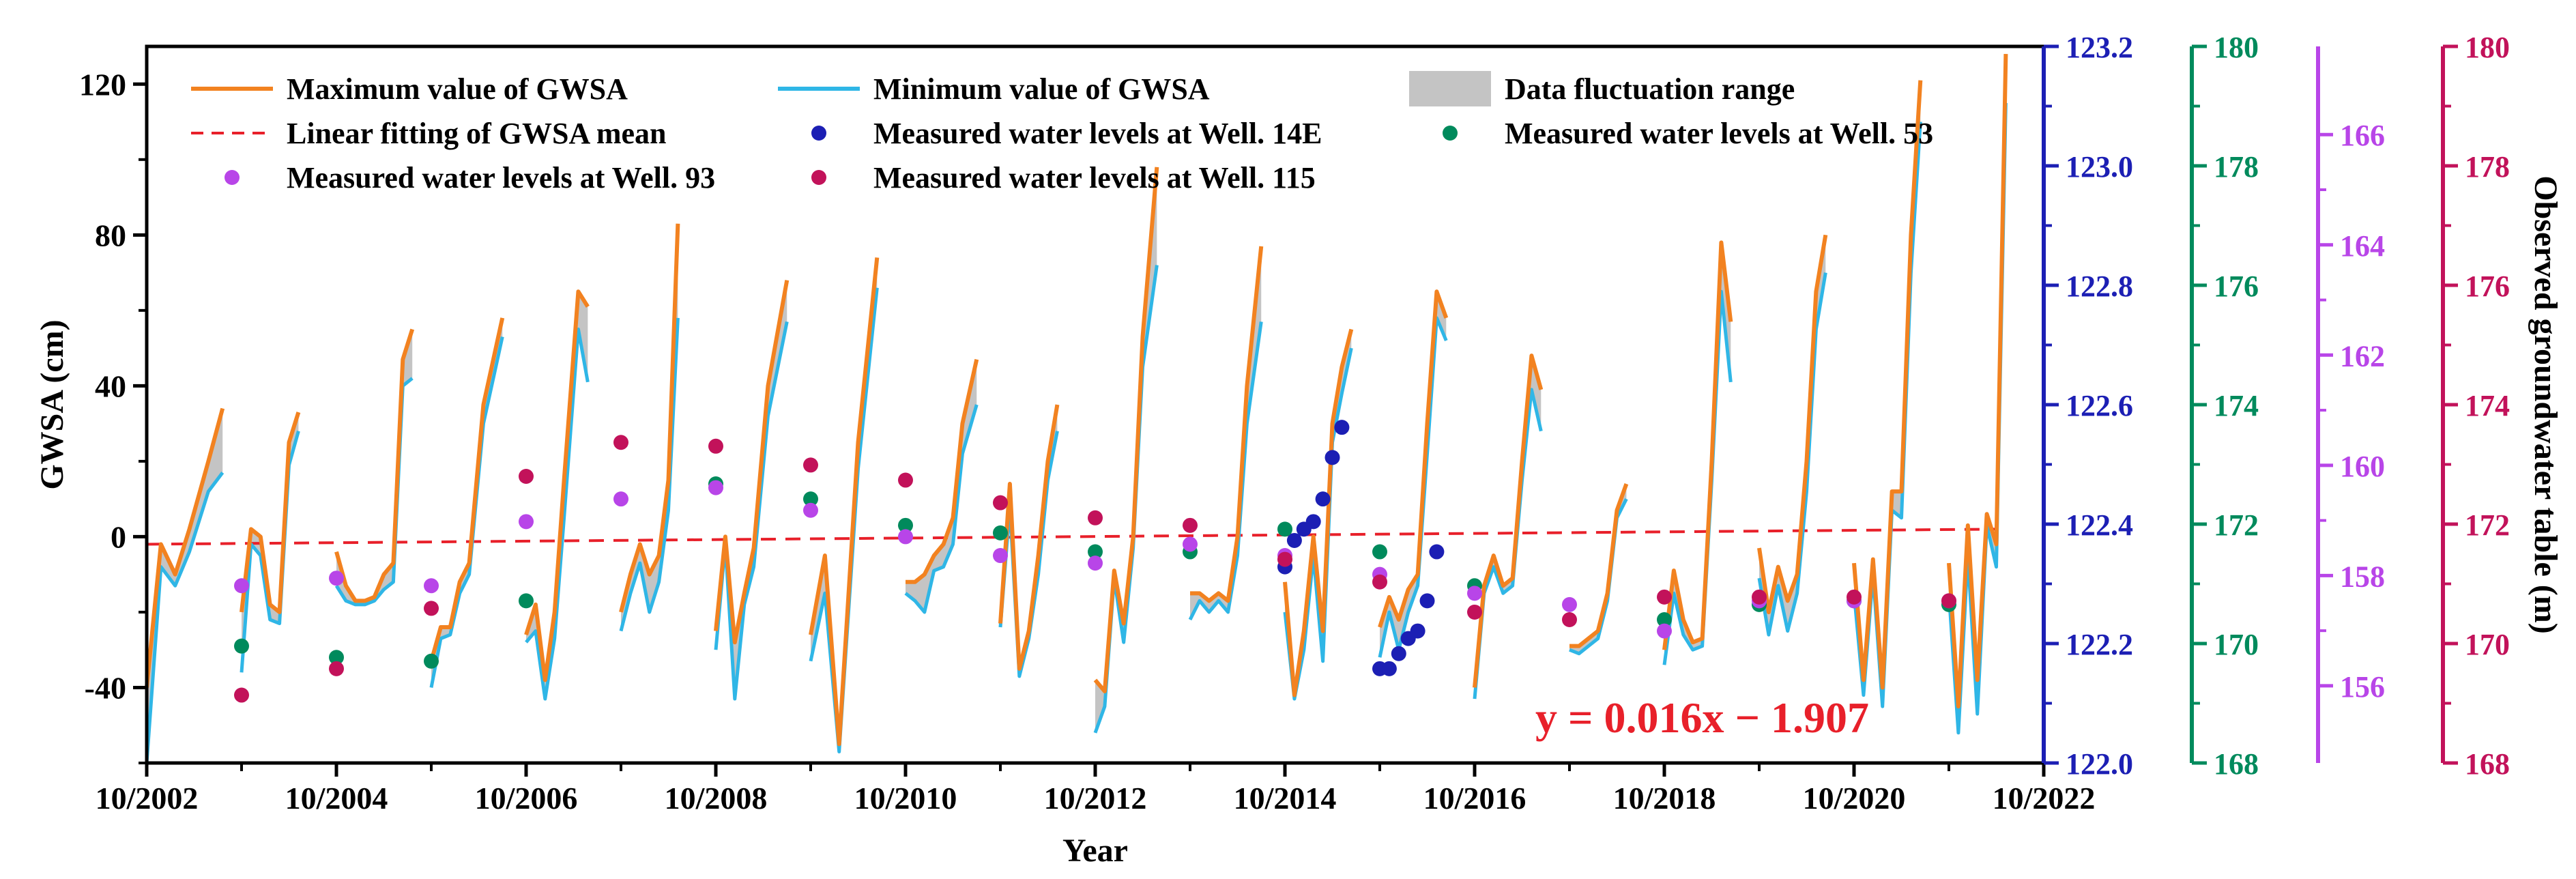  What do you see at coordinates (1094, 177) in the screenshot?
I see `legend-label-w115: Measured water levels at Well. 115` at bounding box center [1094, 177].